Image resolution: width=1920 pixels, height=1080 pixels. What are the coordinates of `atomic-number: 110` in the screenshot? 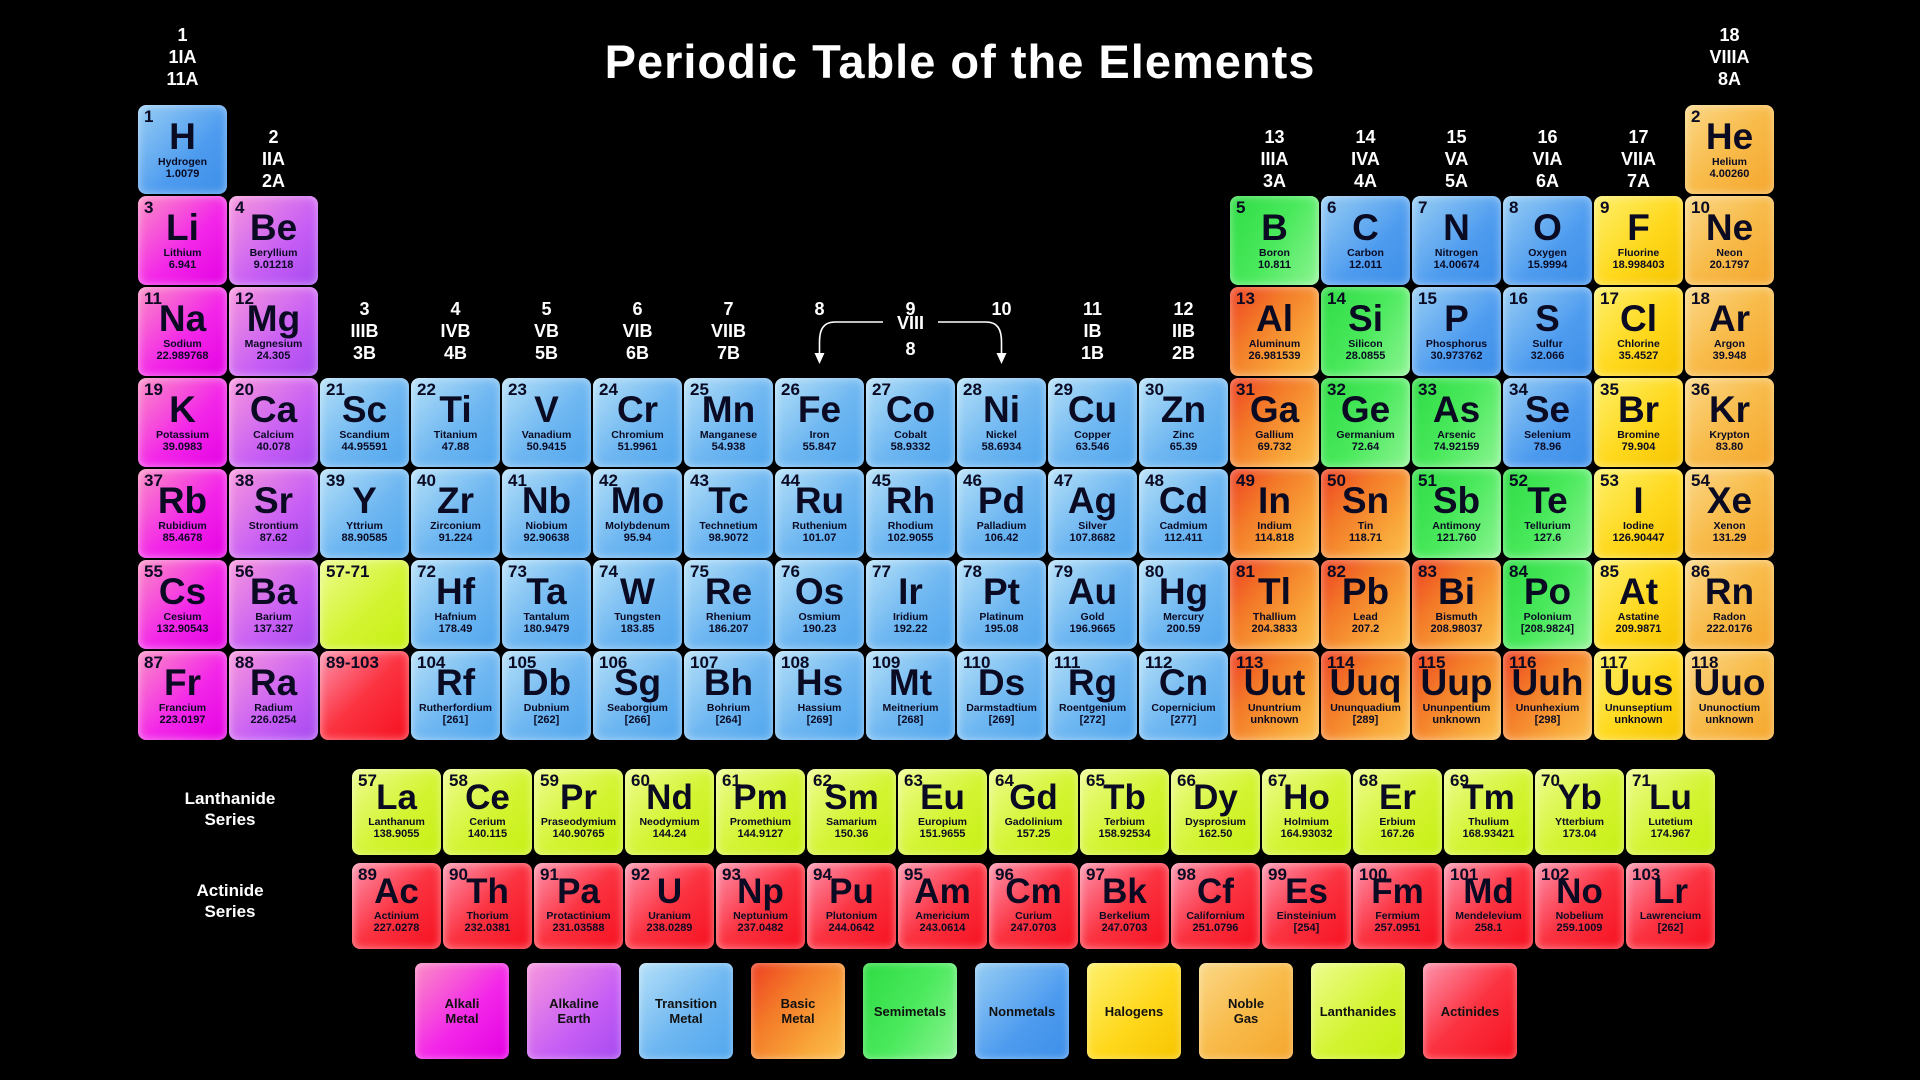 It's located at (977, 662).